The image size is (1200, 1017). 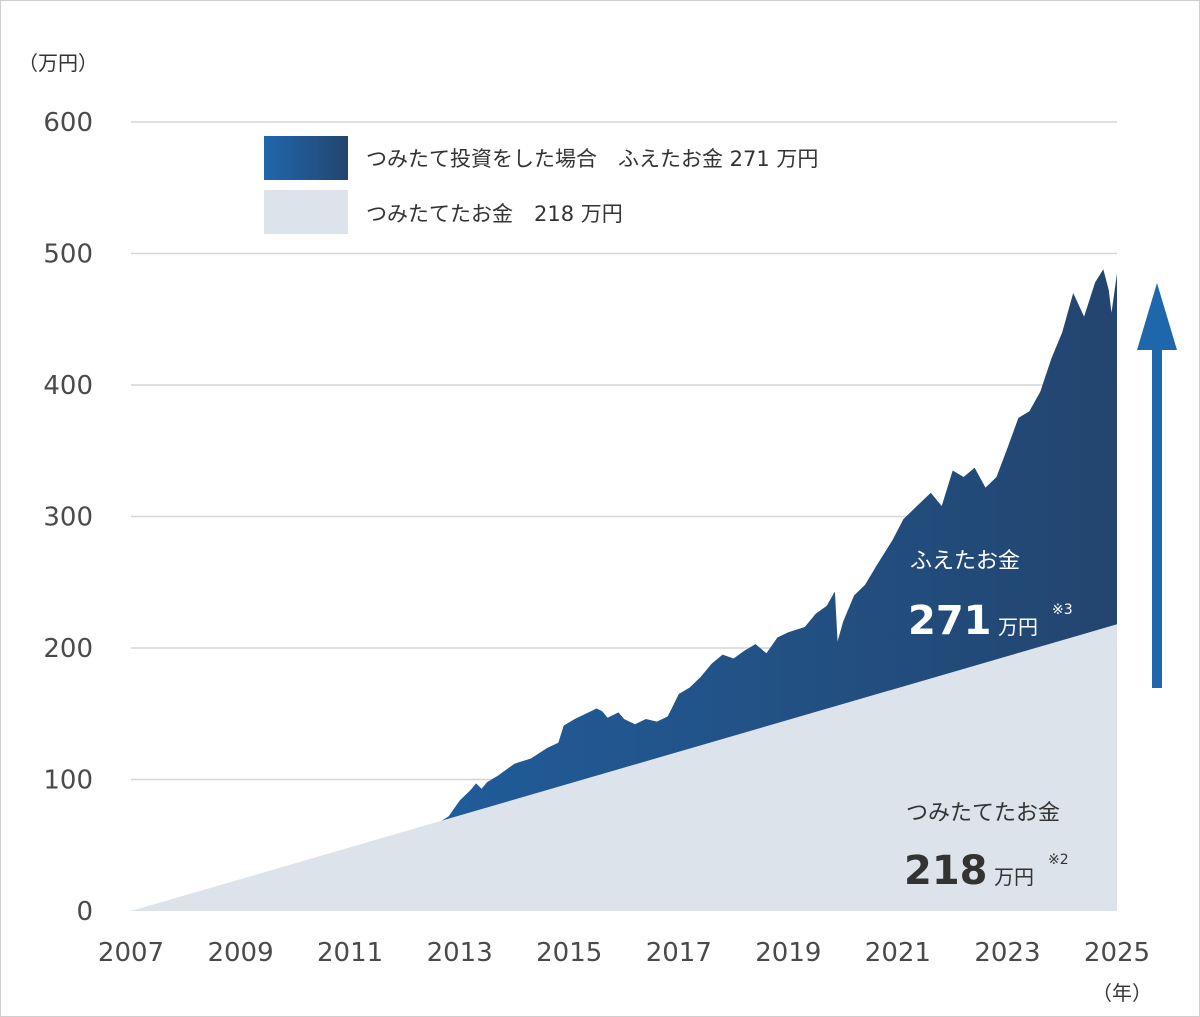 I want to click on y-tick-label: 200, so click(x=68, y=649).